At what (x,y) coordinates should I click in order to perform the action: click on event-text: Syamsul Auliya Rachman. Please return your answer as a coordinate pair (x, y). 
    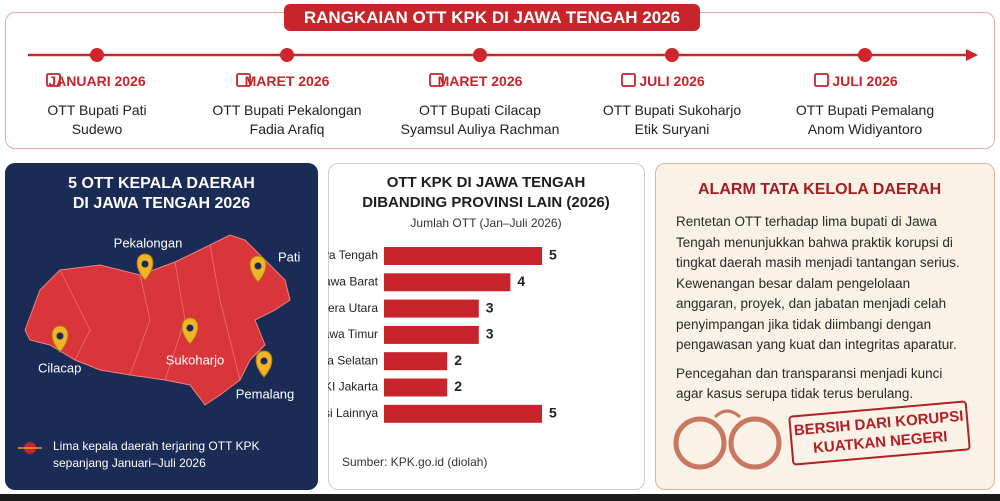
    Looking at the image, I should click on (480, 129).